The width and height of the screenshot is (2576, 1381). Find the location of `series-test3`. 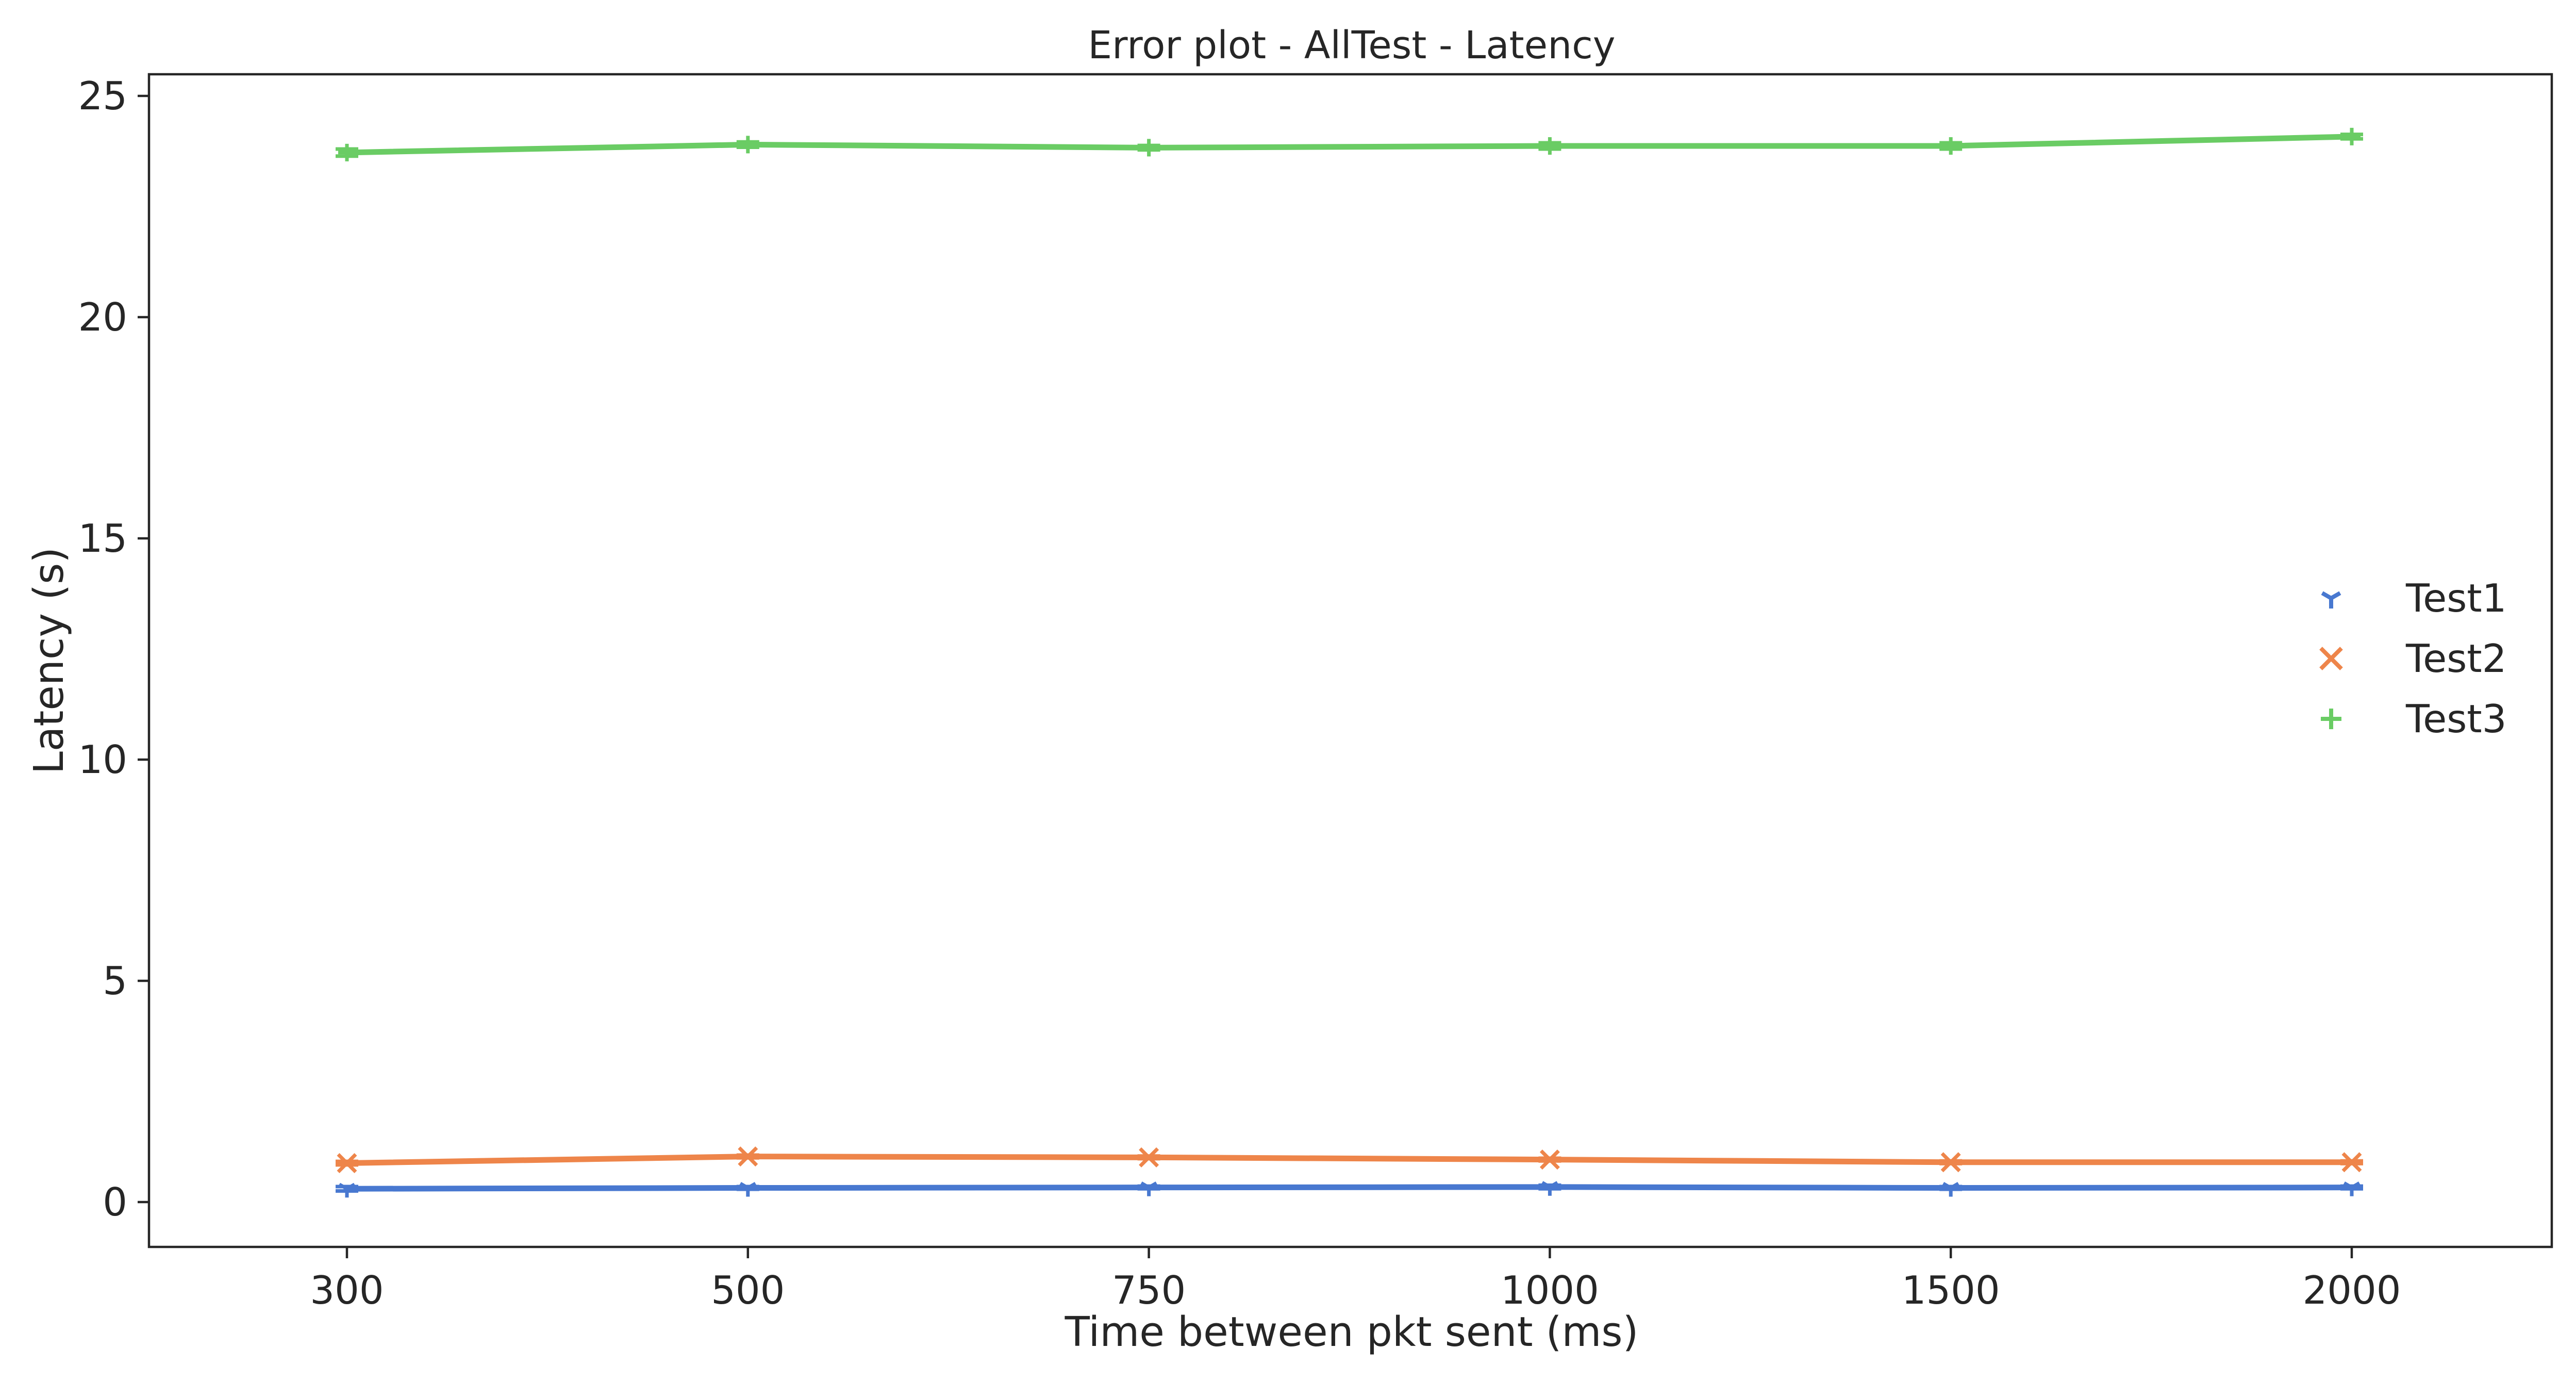

series-test3 is located at coordinates (1350, 144).